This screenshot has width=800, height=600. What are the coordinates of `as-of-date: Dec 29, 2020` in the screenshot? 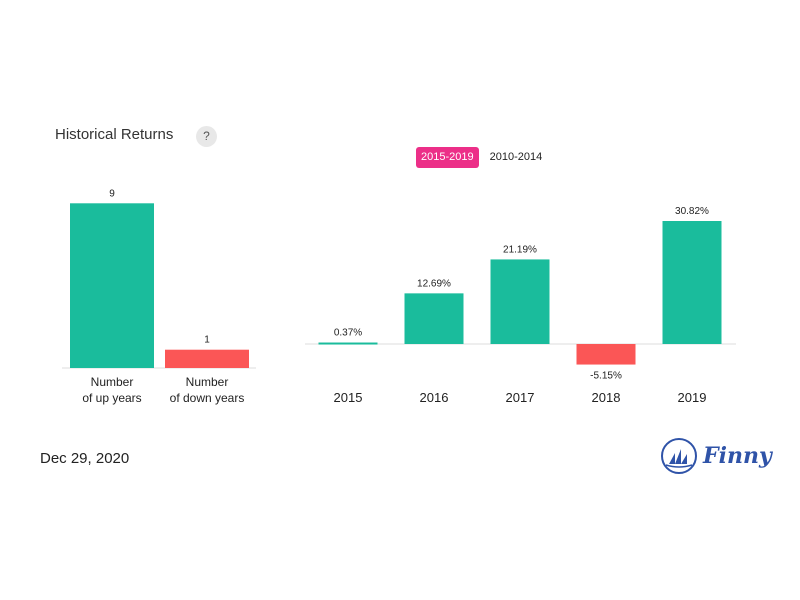 It's located at (85, 458).